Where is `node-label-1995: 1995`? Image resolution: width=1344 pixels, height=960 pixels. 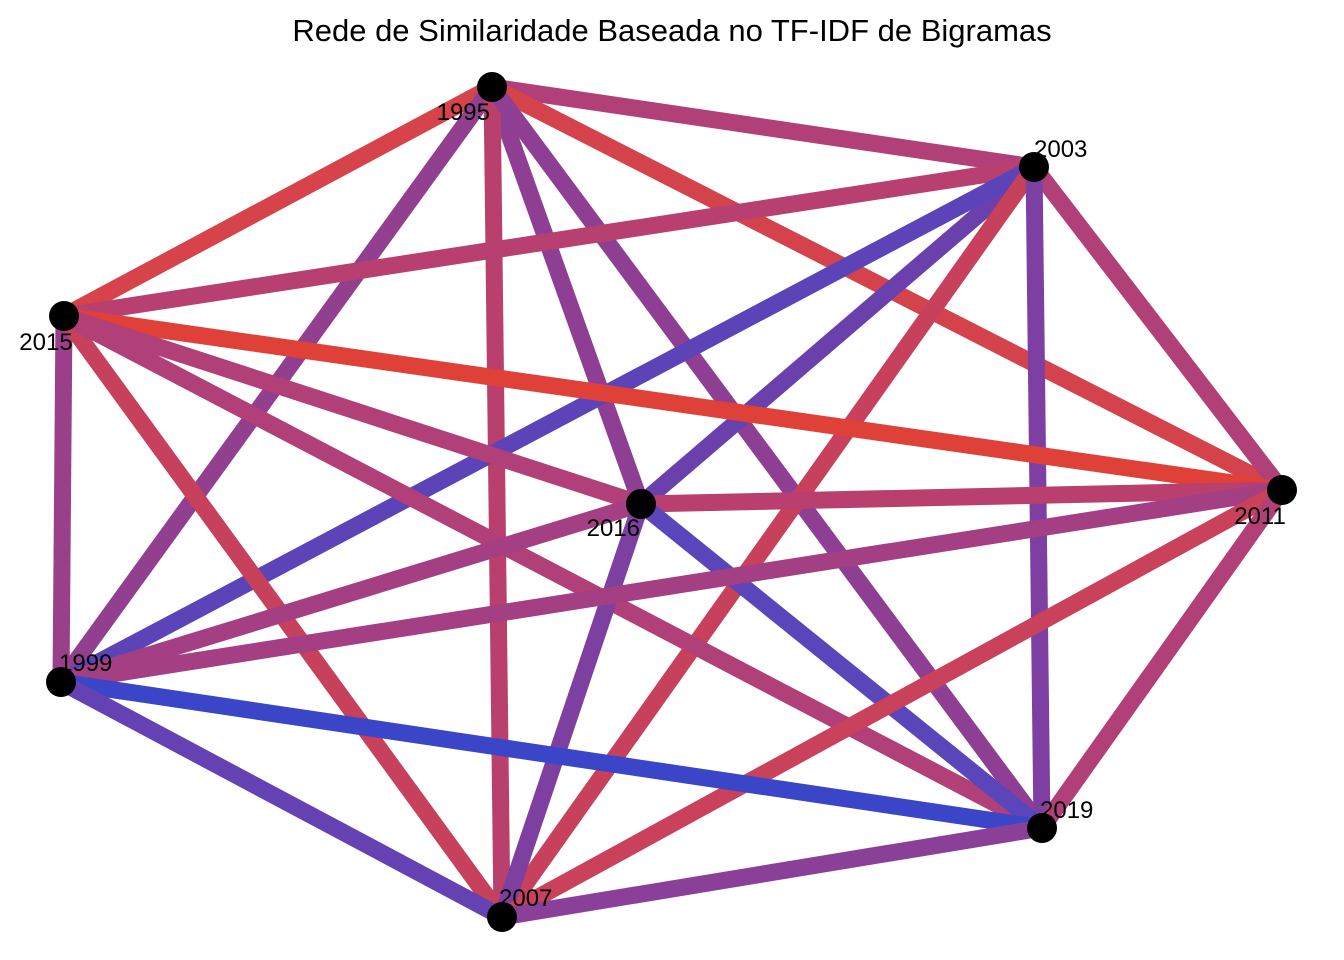
node-label-1995: 1995 is located at coordinates (463, 112).